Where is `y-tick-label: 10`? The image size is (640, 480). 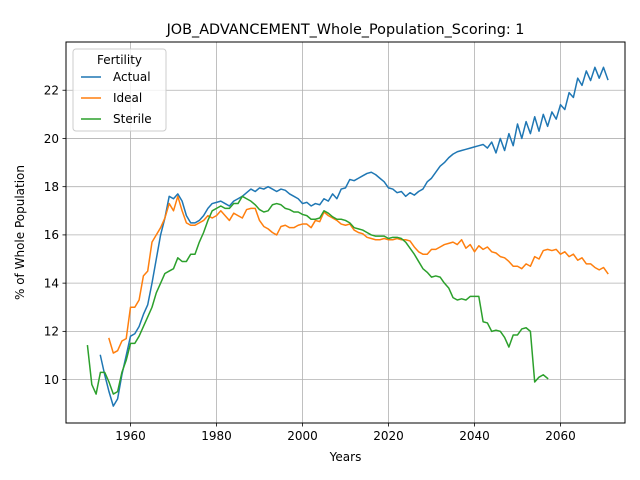
y-tick-label: 10 is located at coordinates (51, 380).